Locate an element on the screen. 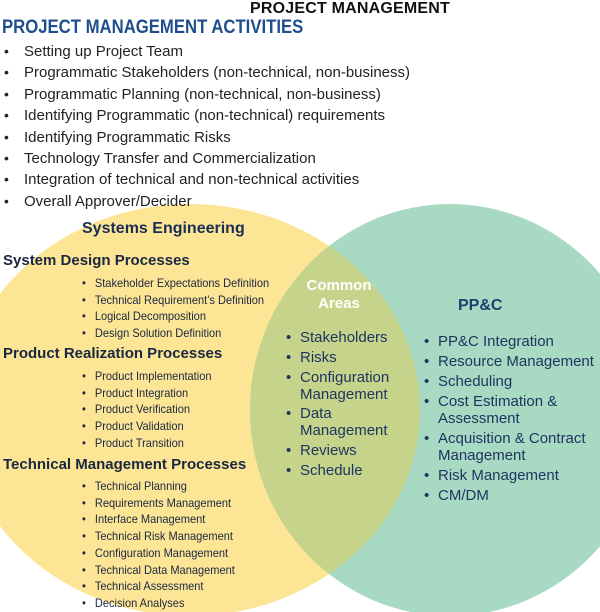 The image size is (600, 612). ppc-heading: PP&C is located at coordinates (480, 305).